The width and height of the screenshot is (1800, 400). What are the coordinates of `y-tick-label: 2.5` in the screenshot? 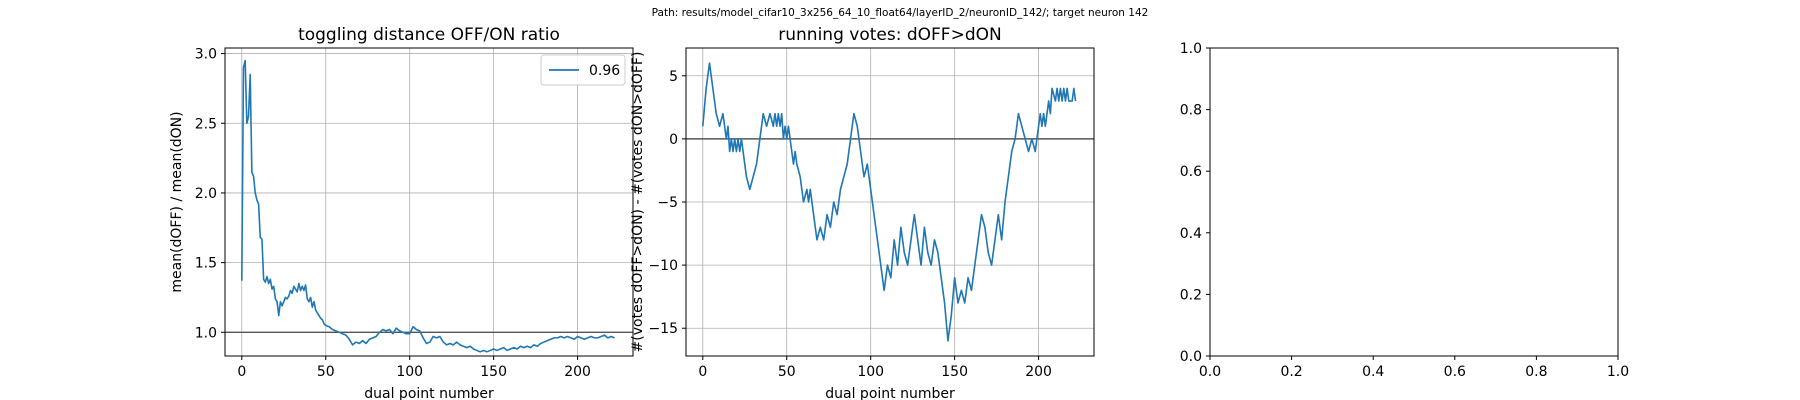 It's located at (206, 124).